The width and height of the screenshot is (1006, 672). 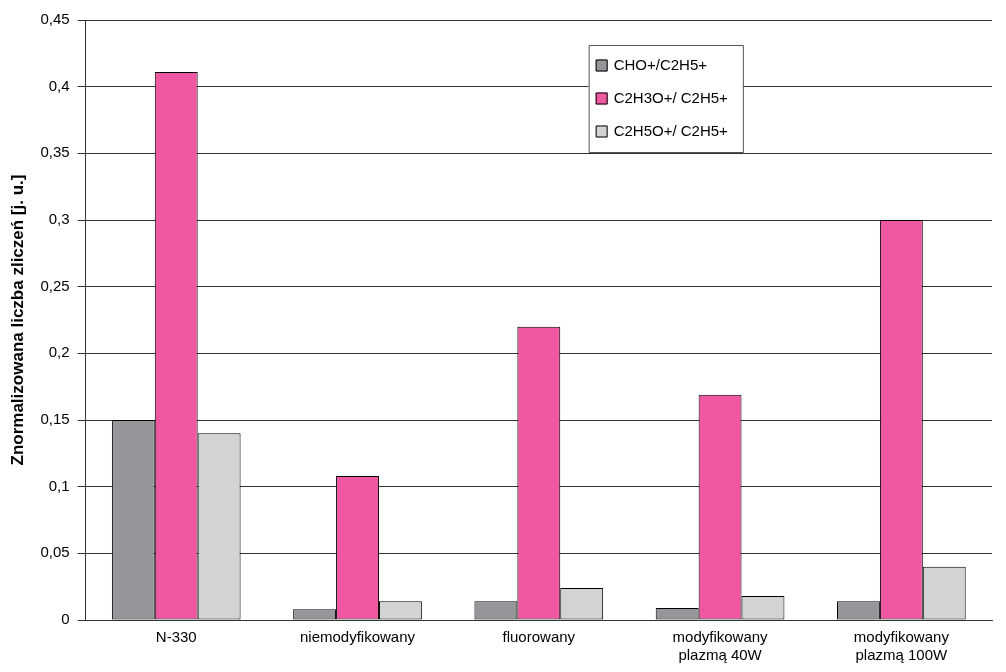 What do you see at coordinates (59, 485) in the screenshot?
I see `y-tick-label: 0,1` at bounding box center [59, 485].